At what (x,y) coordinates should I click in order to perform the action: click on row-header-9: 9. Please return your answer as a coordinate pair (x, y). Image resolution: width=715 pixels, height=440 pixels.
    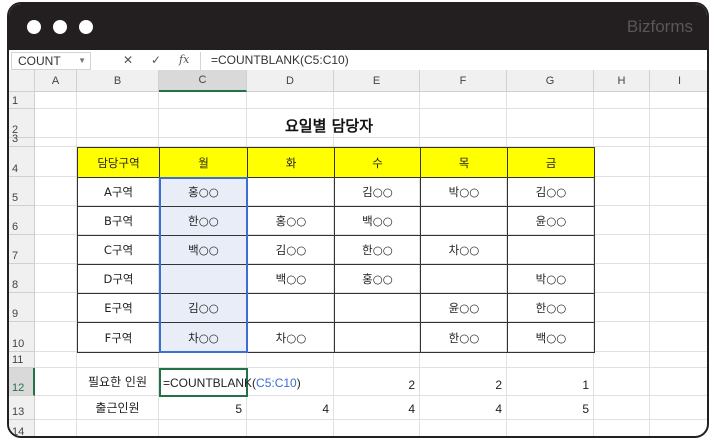
    Looking at the image, I should click on (22, 307).